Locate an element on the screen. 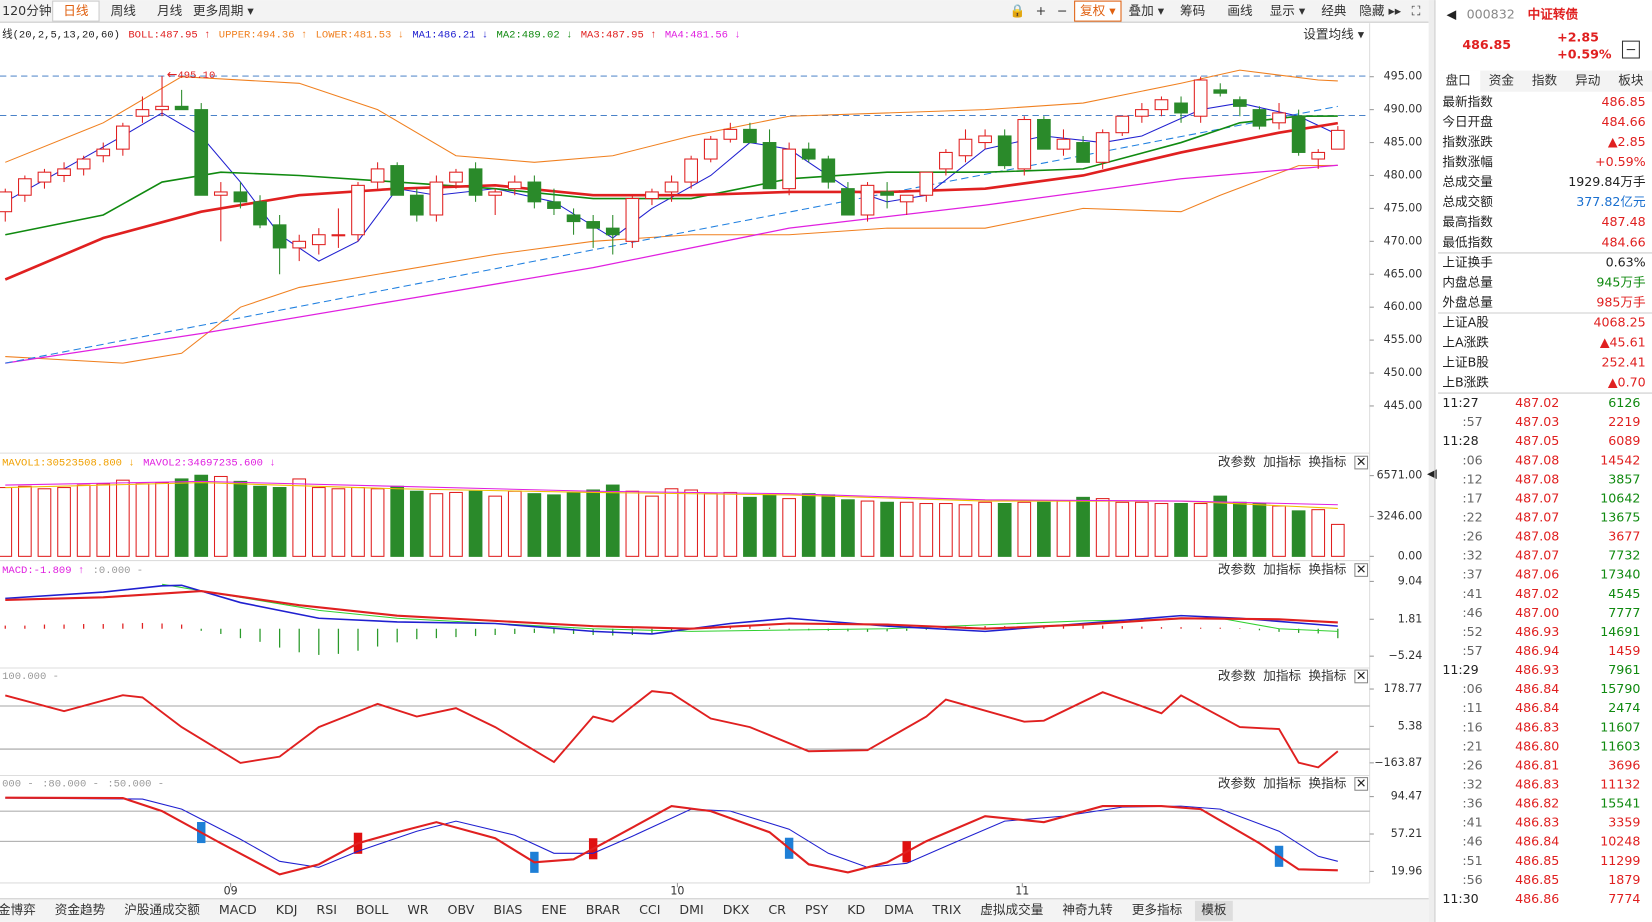 Image resolution: width=1652 pixels, height=922 pixels. period-button: 月线 is located at coordinates (170, 10).